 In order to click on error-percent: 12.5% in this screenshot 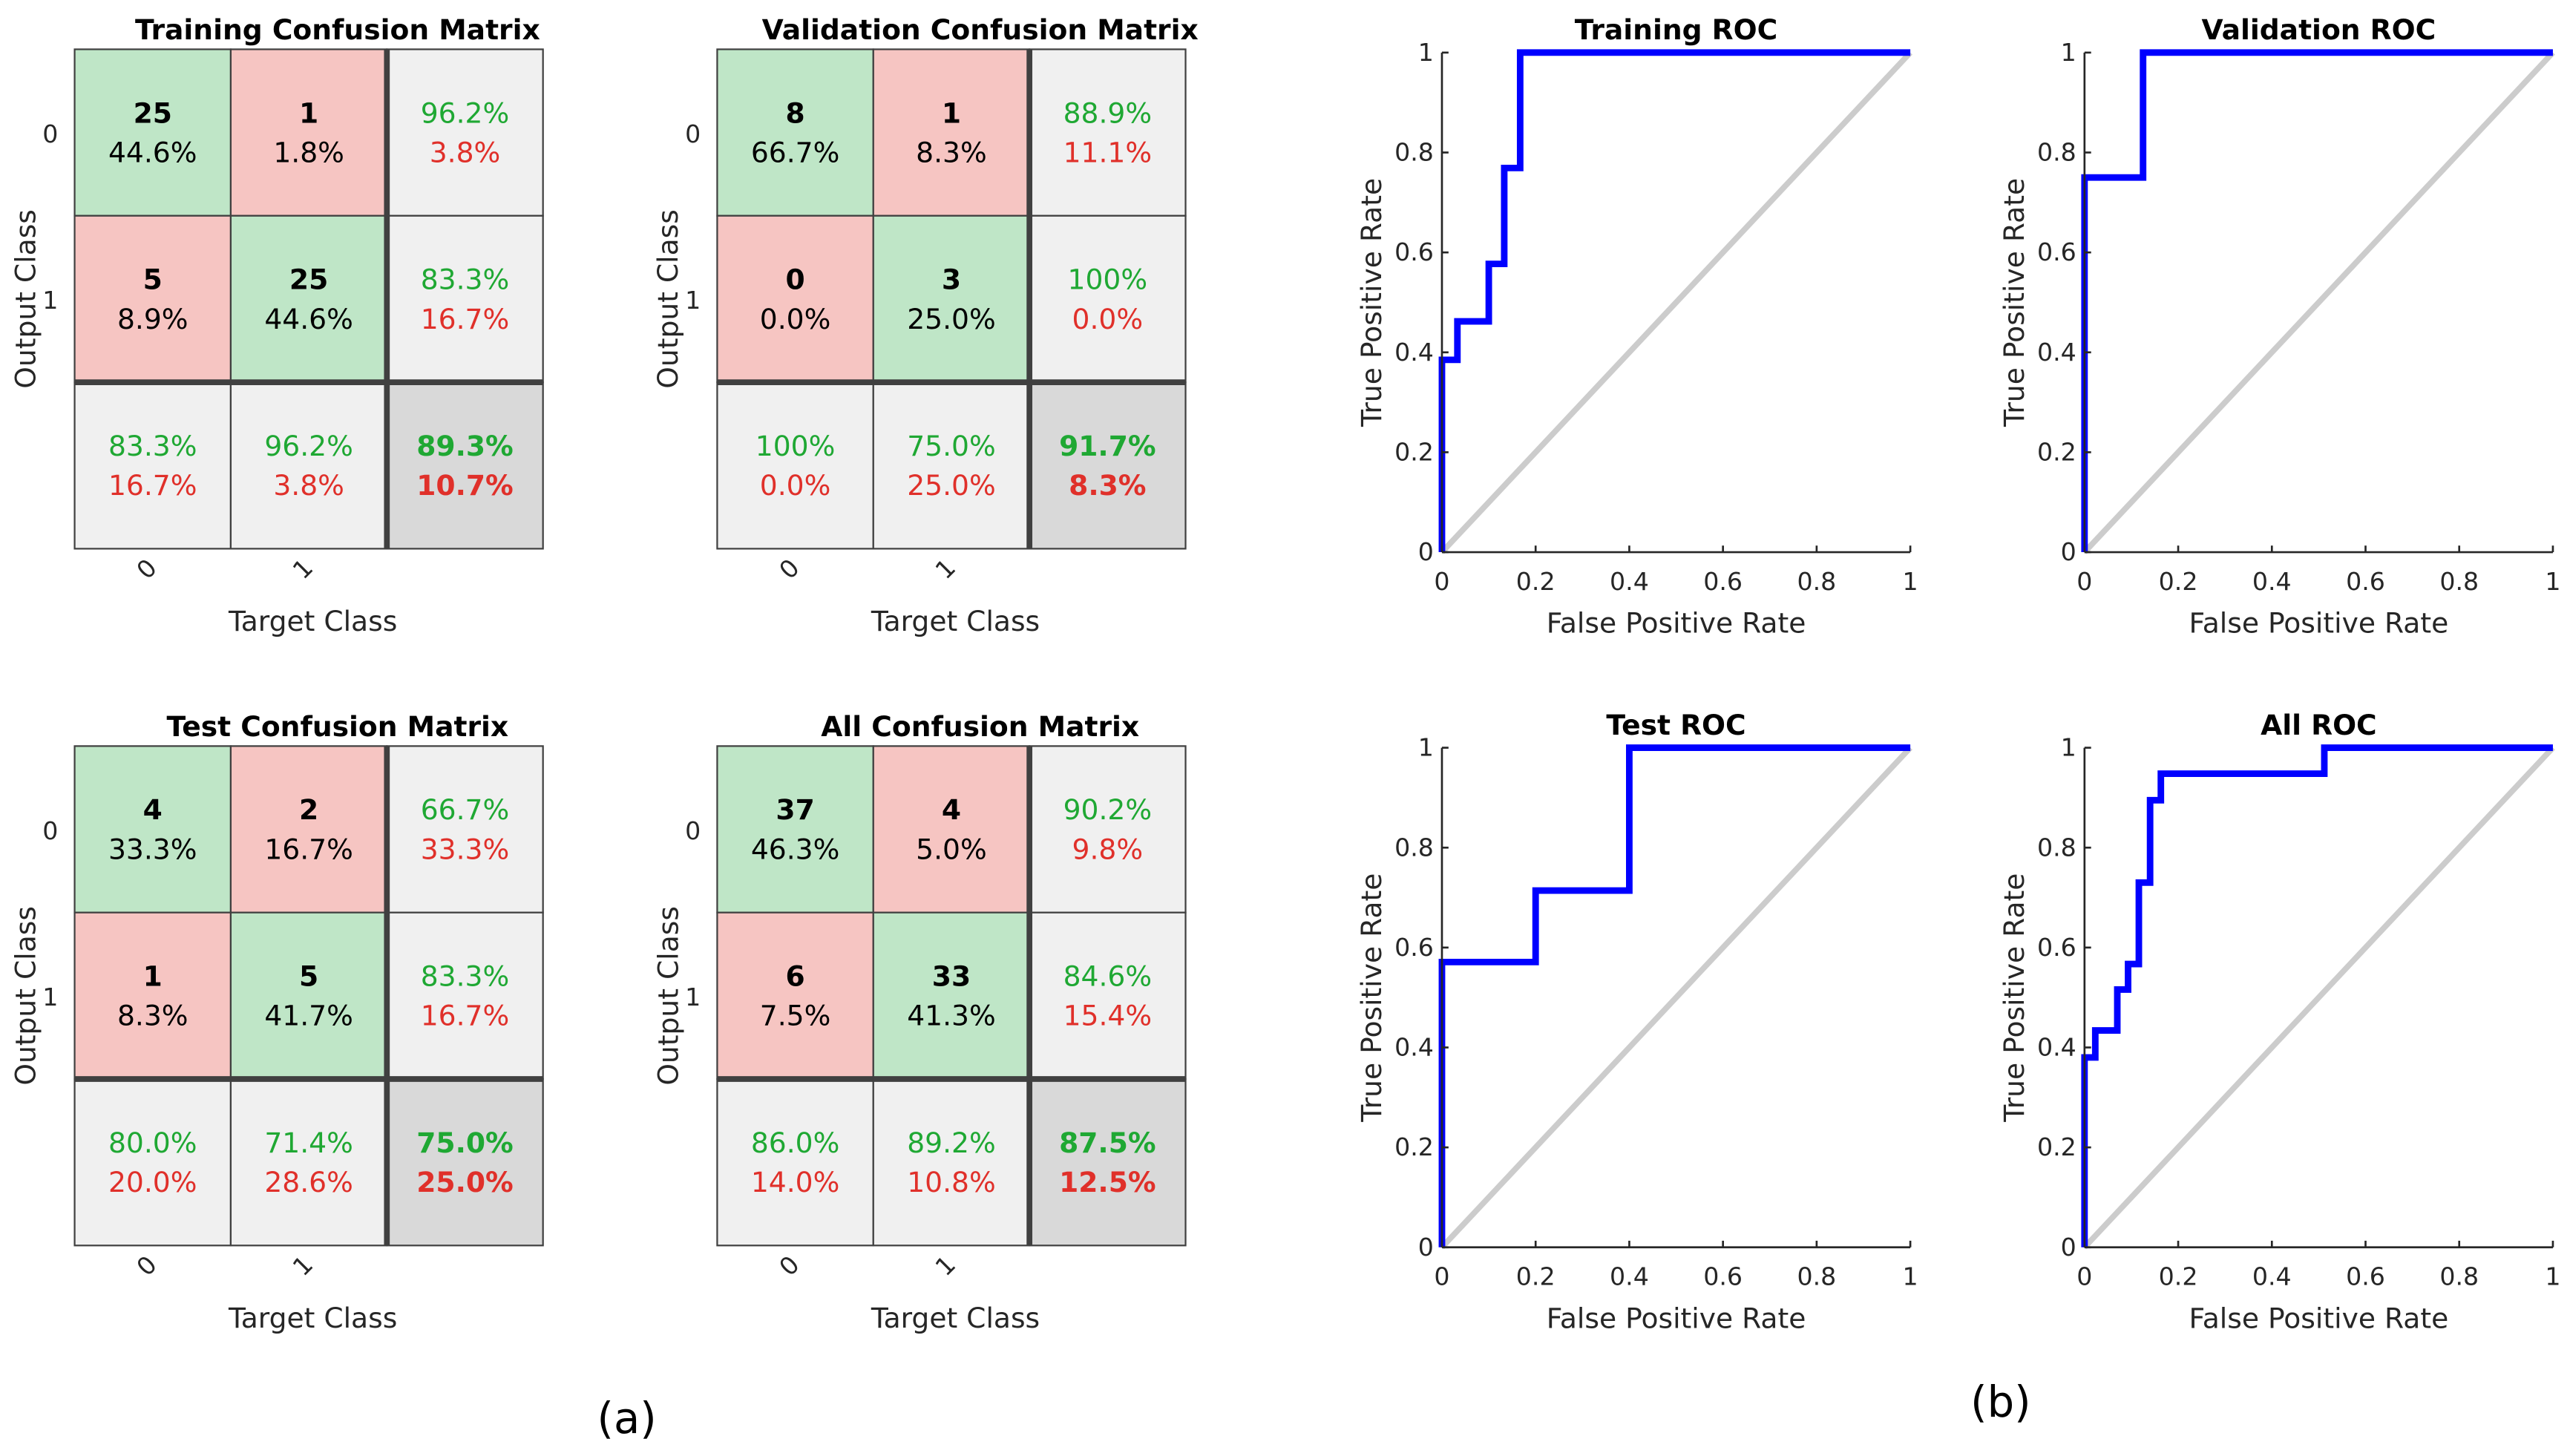, I will do `click(1107, 1182)`.